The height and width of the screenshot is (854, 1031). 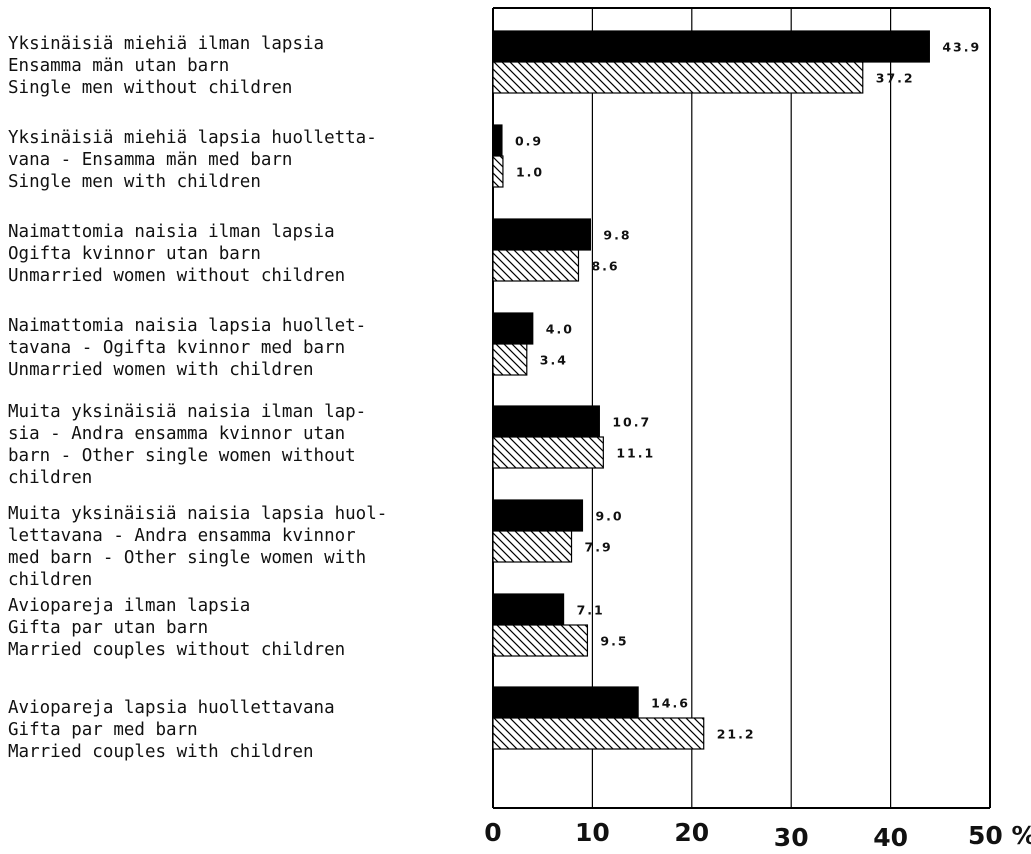 What do you see at coordinates (554, 360) in the screenshot?
I see `value-label-hatched-3: 3.4` at bounding box center [554, 360].